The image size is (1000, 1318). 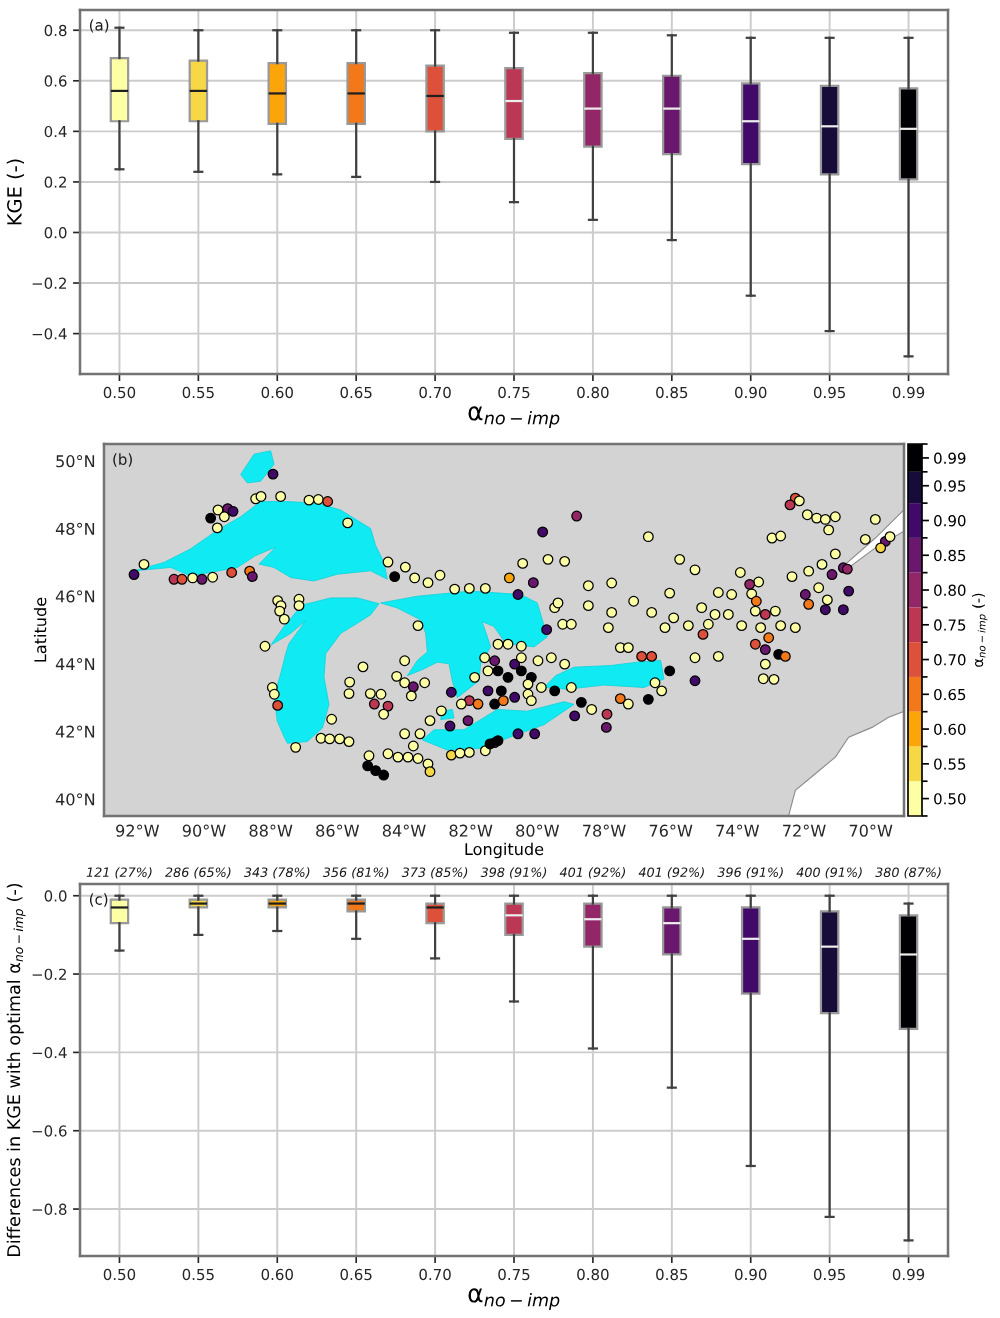 What do you see at coordinates (138, 830) in the screenshot?
I see `x-tick-label: 92°W` at bounding box center [138, 830].